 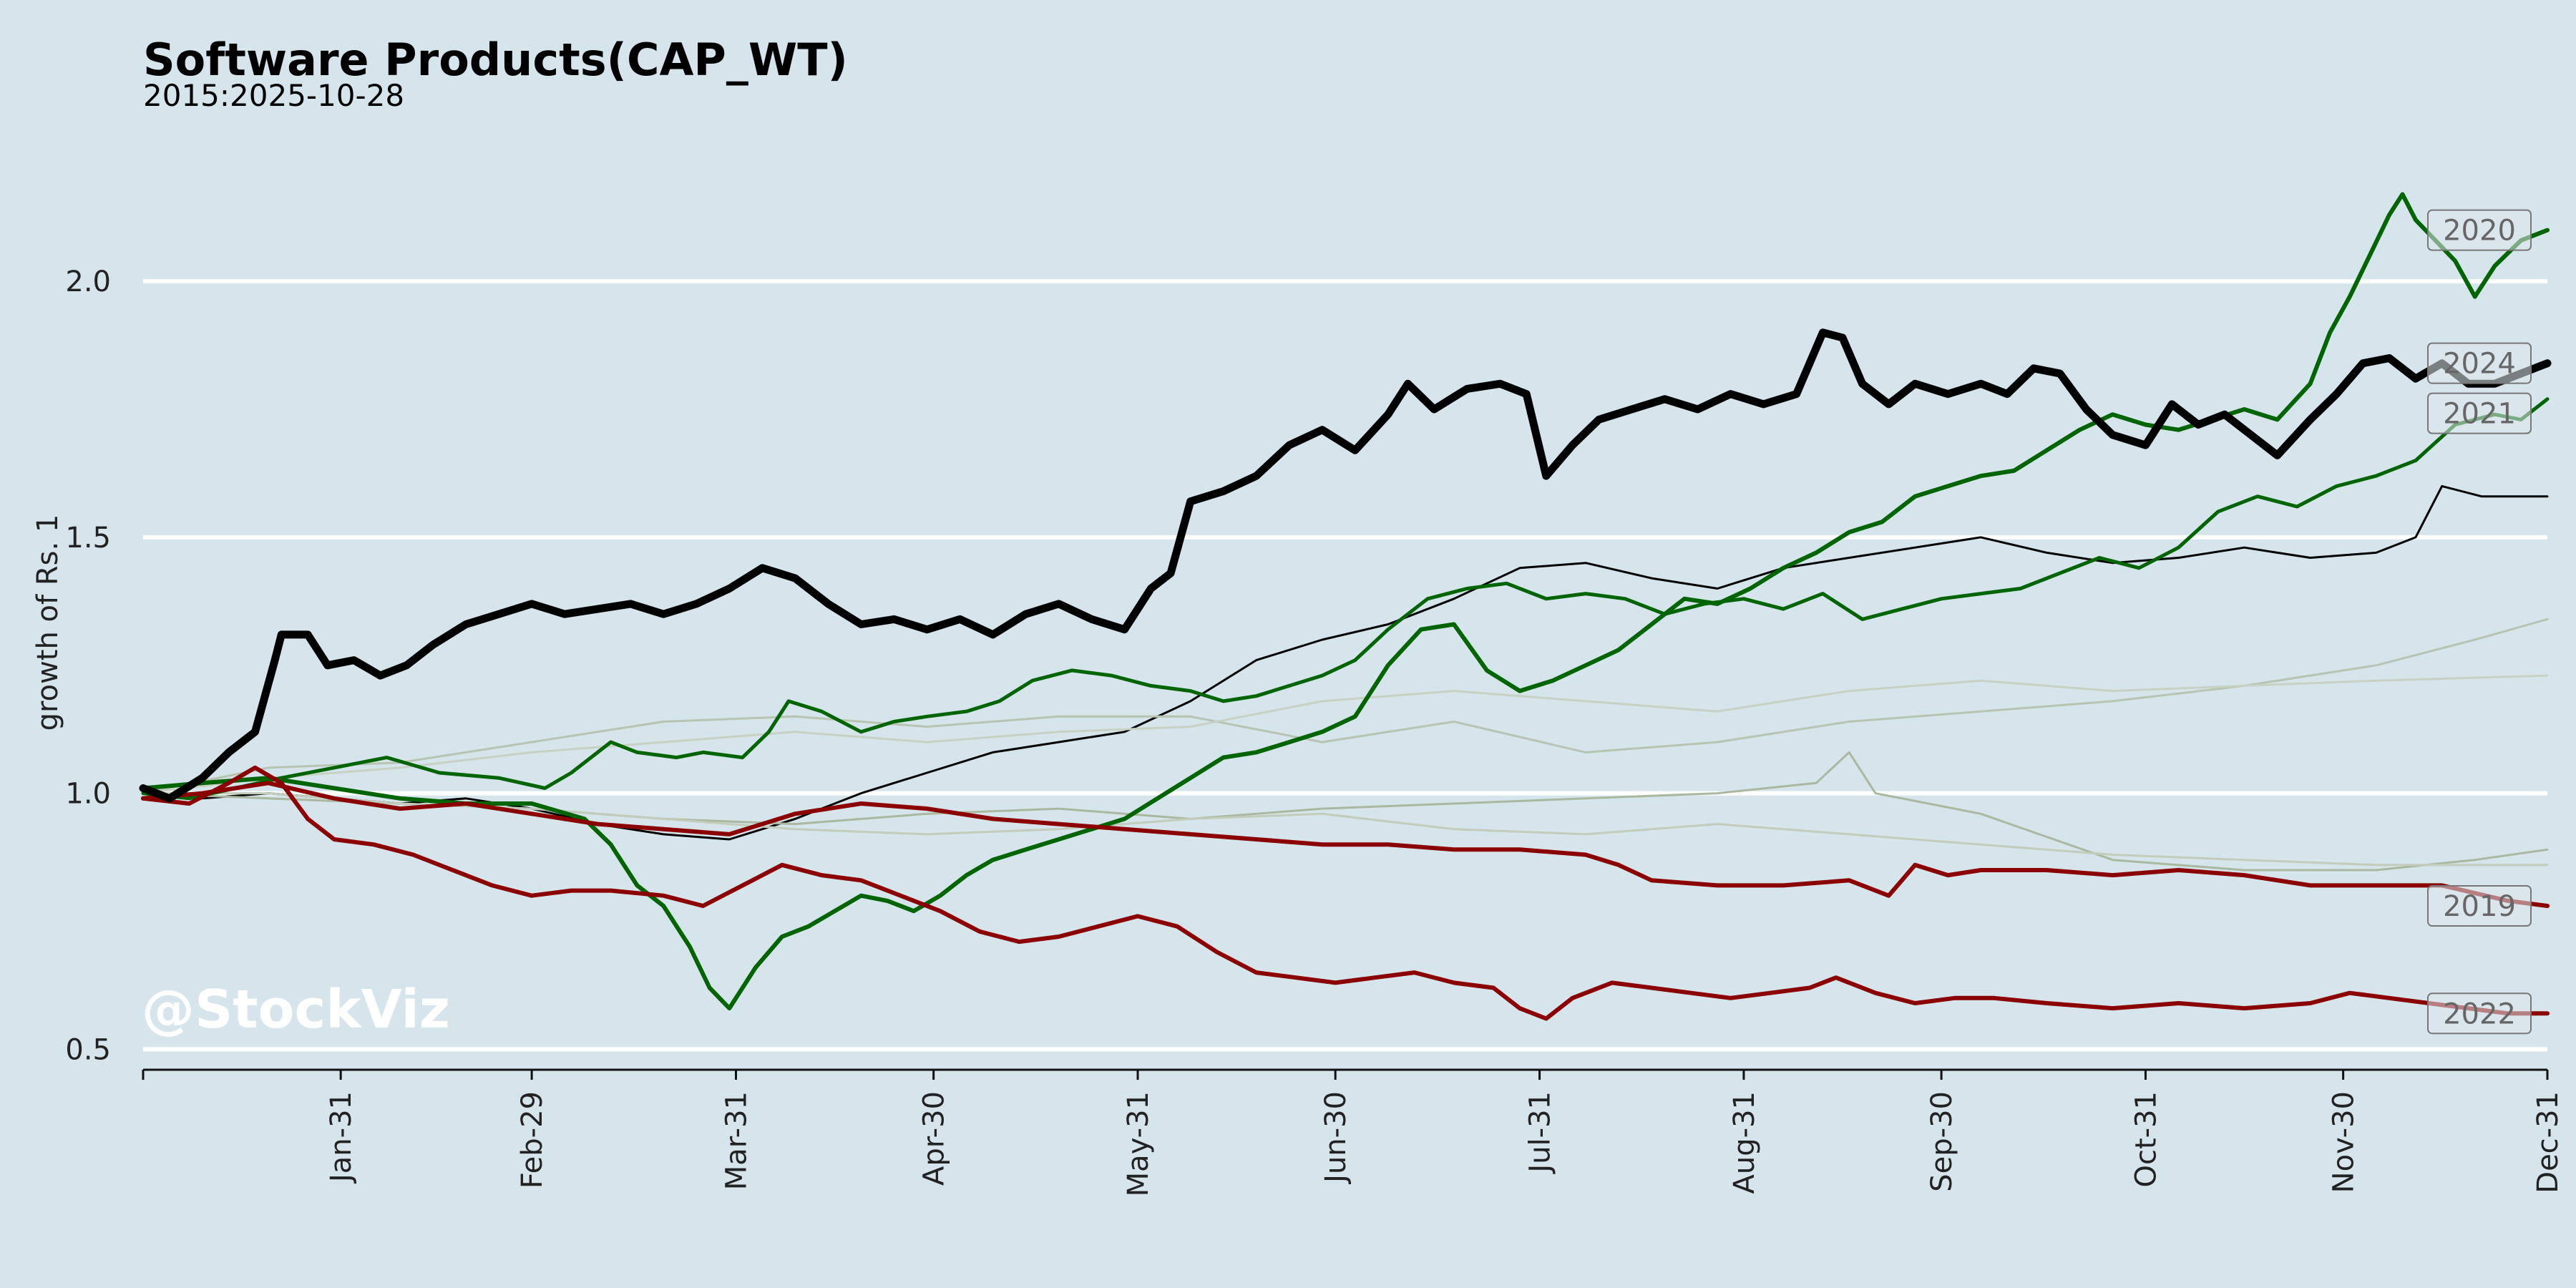 I want to click on series-tags: 2020 2024 2021 2019 2022, so click(x=2479, y=622).